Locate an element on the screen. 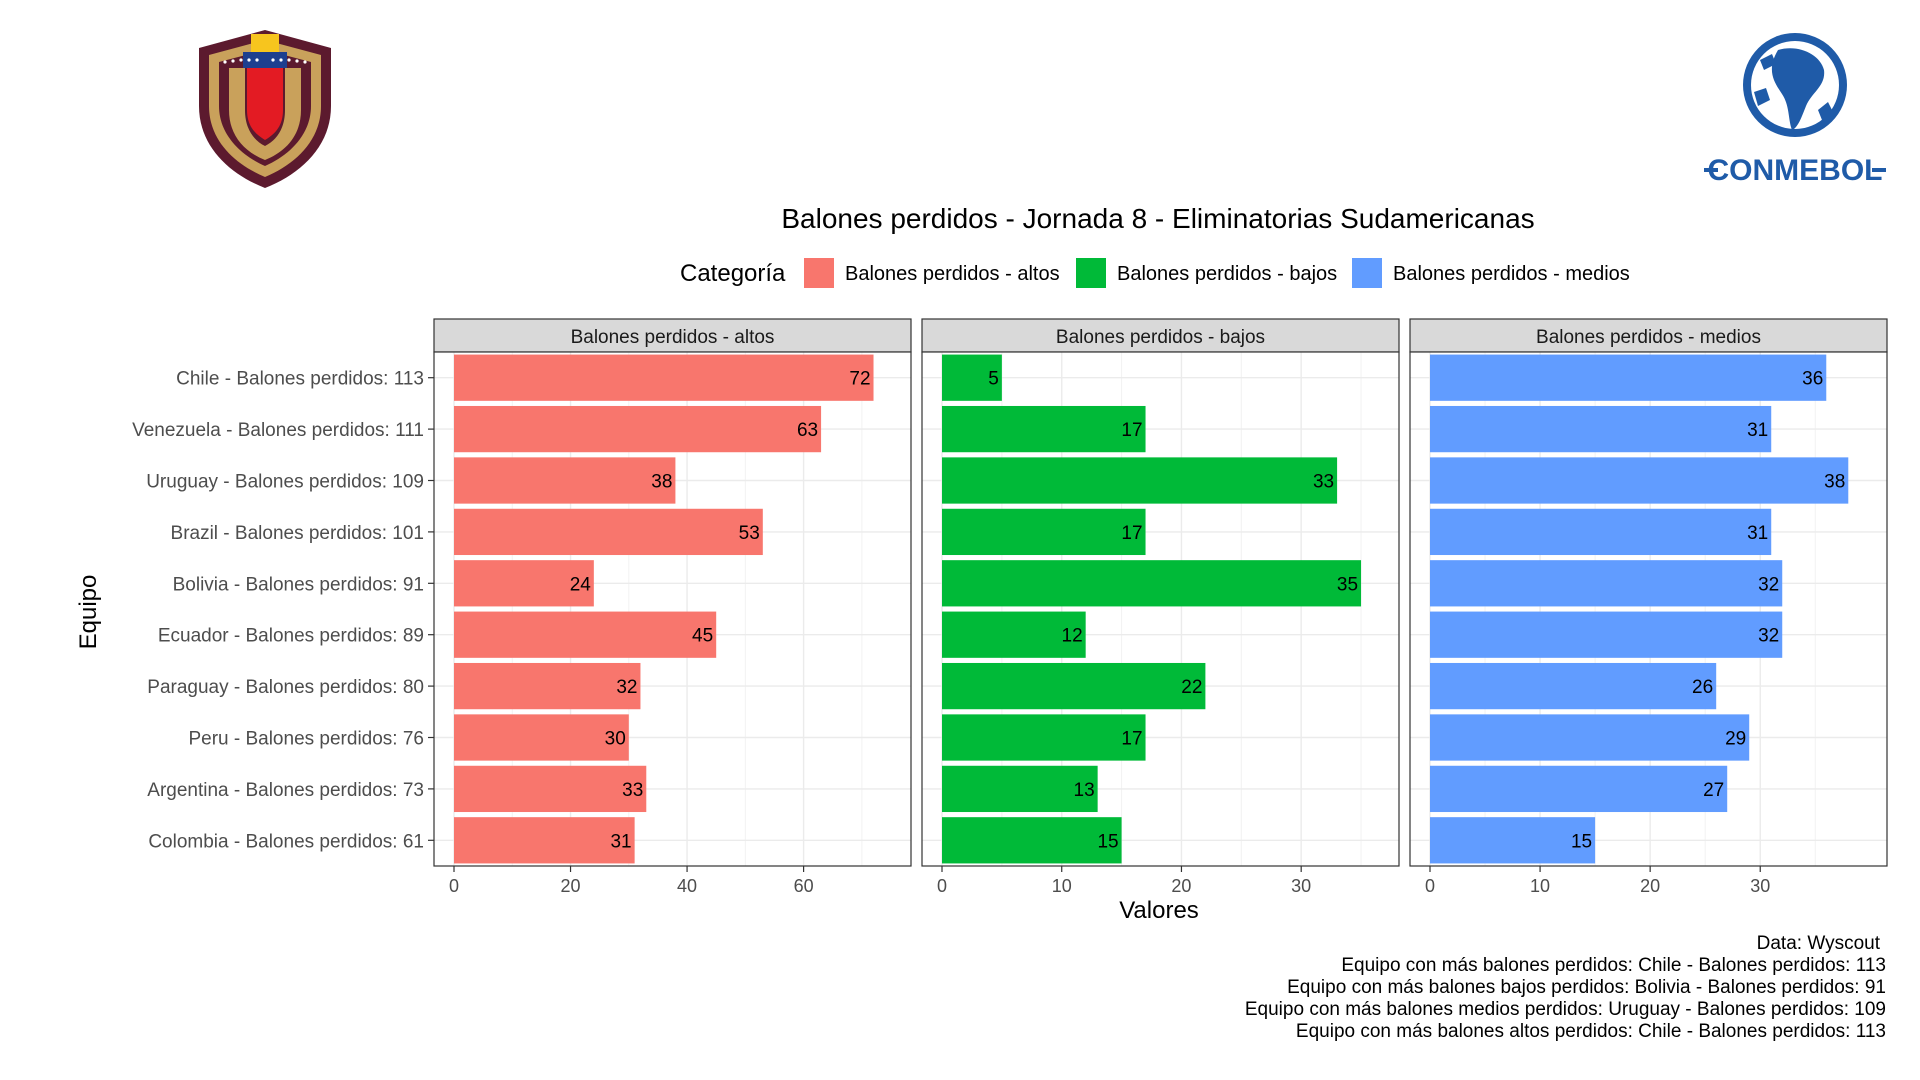 This screenshot has width=1920, height=1080. bar-value-label: 35 is located at coordinates (1347, 584).